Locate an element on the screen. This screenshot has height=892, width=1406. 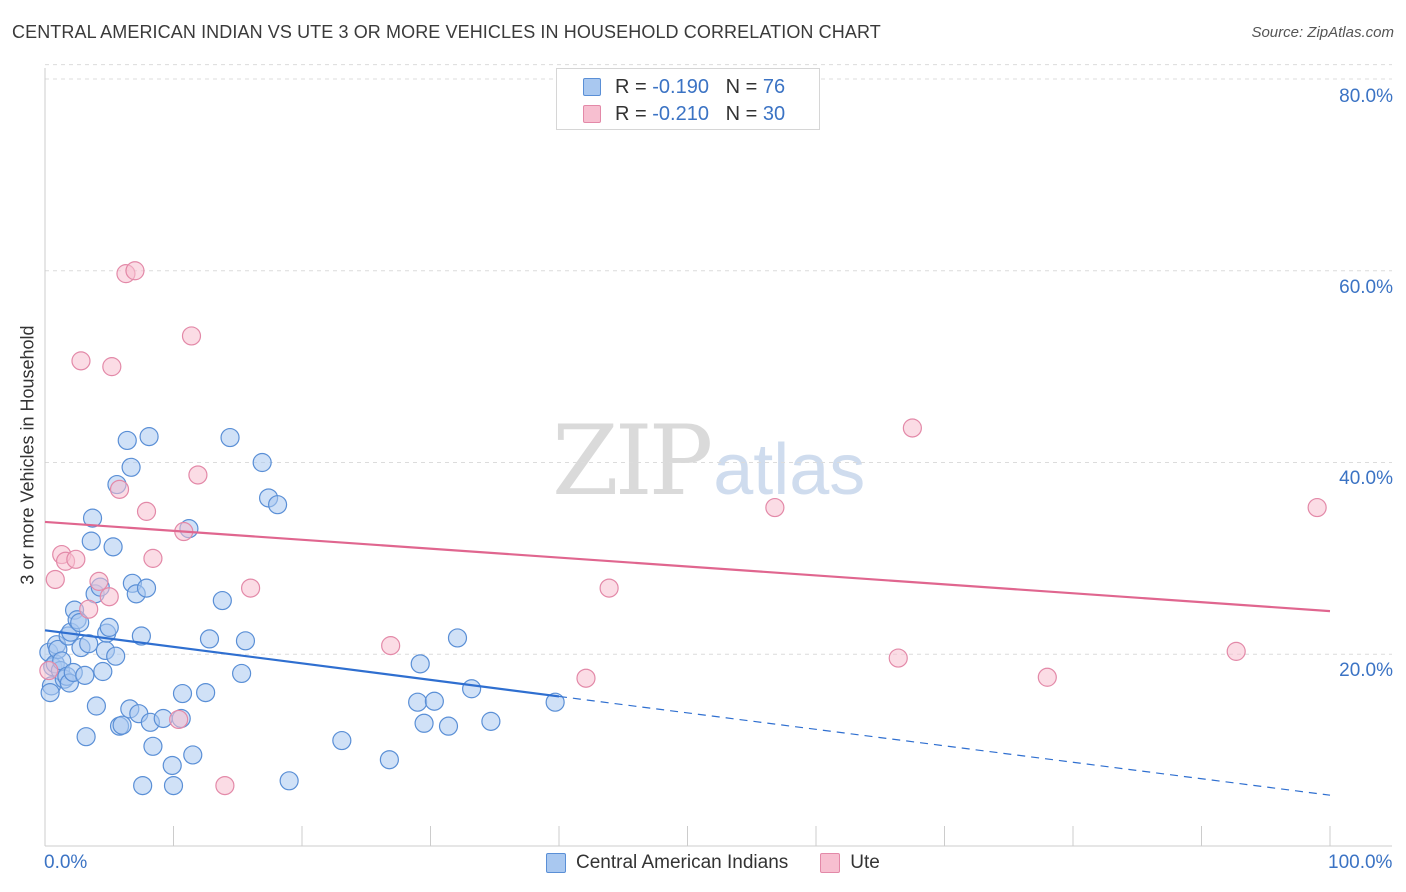
y-tick-label-40: 40.0% is located at coordinates (1366, 478).